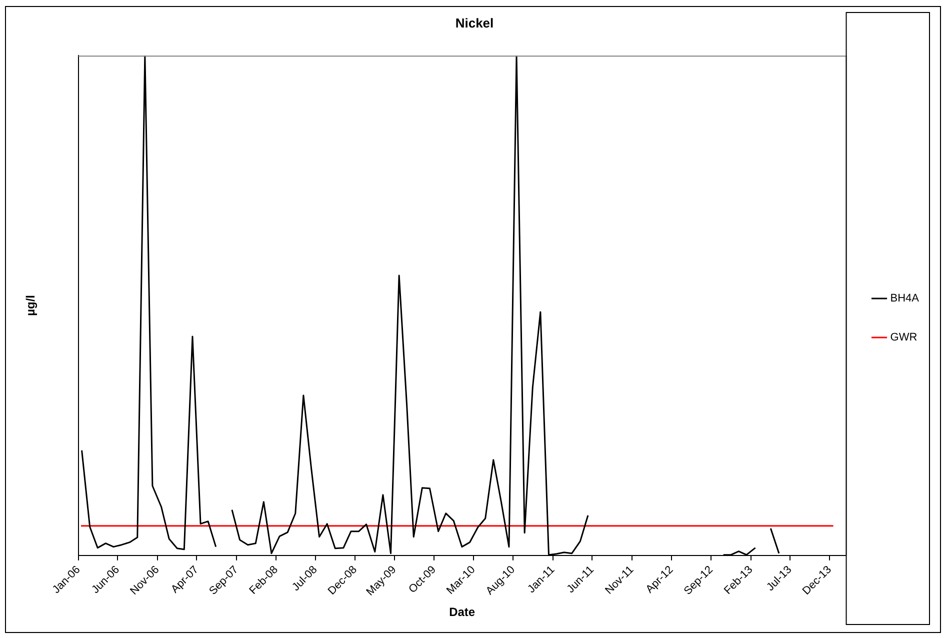  Describe the element at coordinates (905, 298) in the screenshot. I see `legend-label: BH4A` at that location.